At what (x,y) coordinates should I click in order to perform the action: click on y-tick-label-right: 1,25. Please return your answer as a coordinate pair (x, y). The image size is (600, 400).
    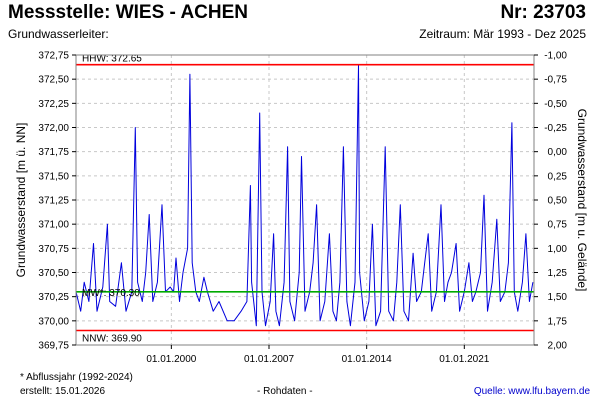
    Looking at the image, I should click on (558, 273).